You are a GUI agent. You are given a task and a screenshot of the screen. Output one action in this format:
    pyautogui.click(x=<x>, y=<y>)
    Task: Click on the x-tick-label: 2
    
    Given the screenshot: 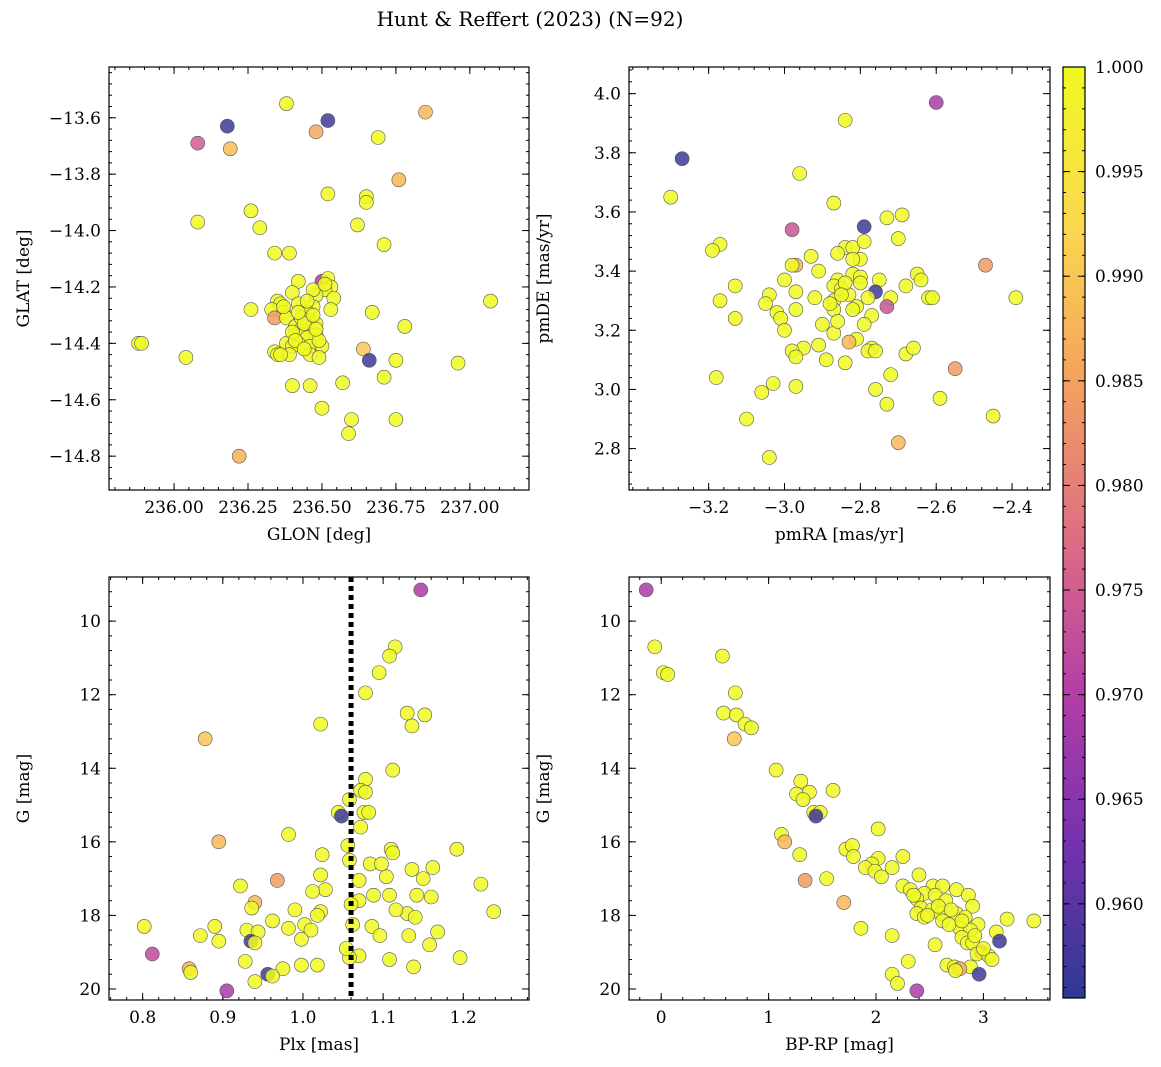 What is the action you would take?
    pyautogui.click(x=876, y=1018)
    